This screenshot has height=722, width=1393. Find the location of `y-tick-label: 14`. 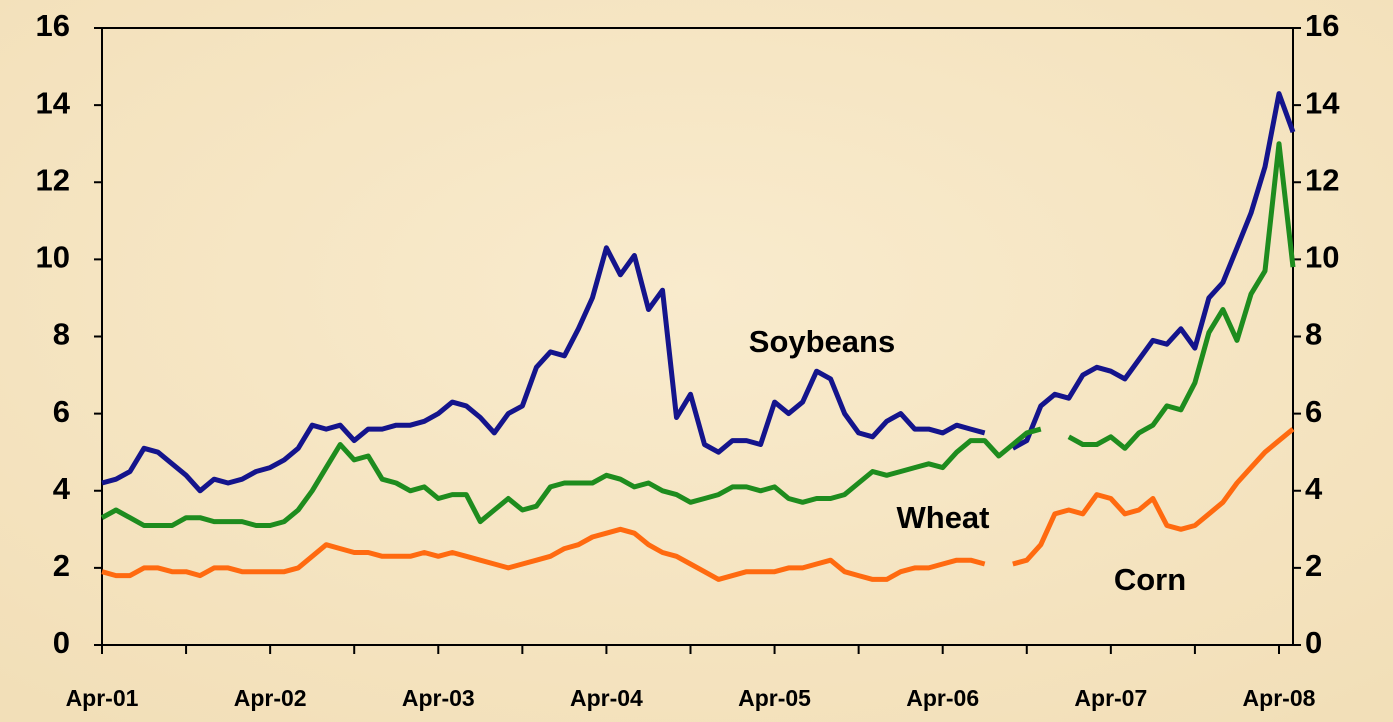

y-tick-label: 14 is located at coordinates (53, 102).